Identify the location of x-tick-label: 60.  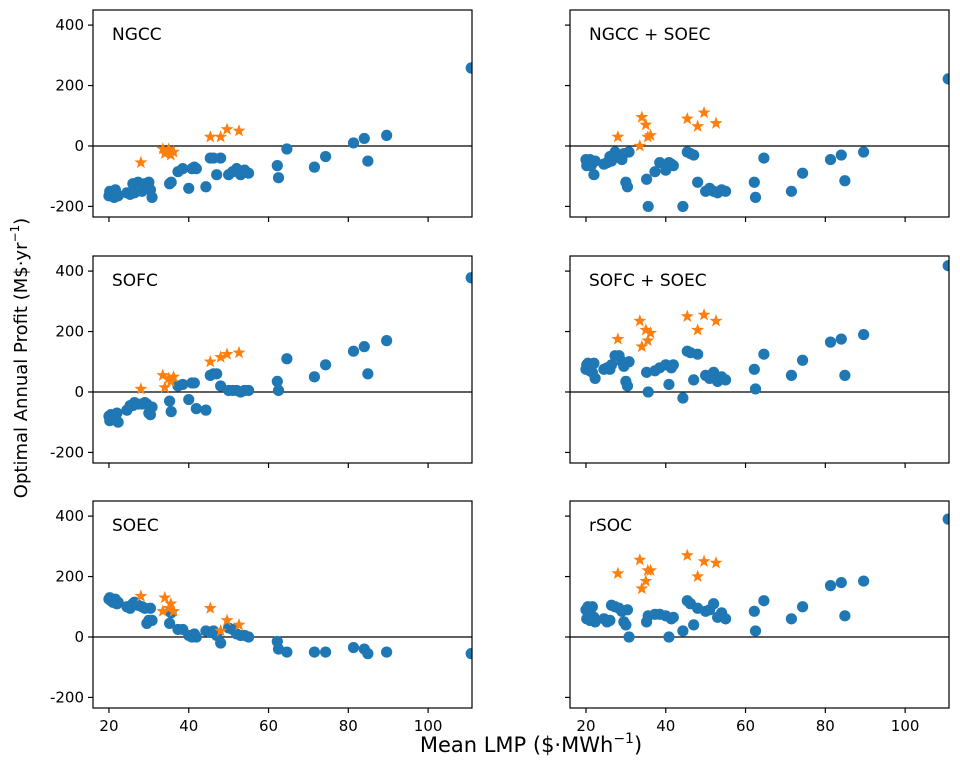
(745, 726).